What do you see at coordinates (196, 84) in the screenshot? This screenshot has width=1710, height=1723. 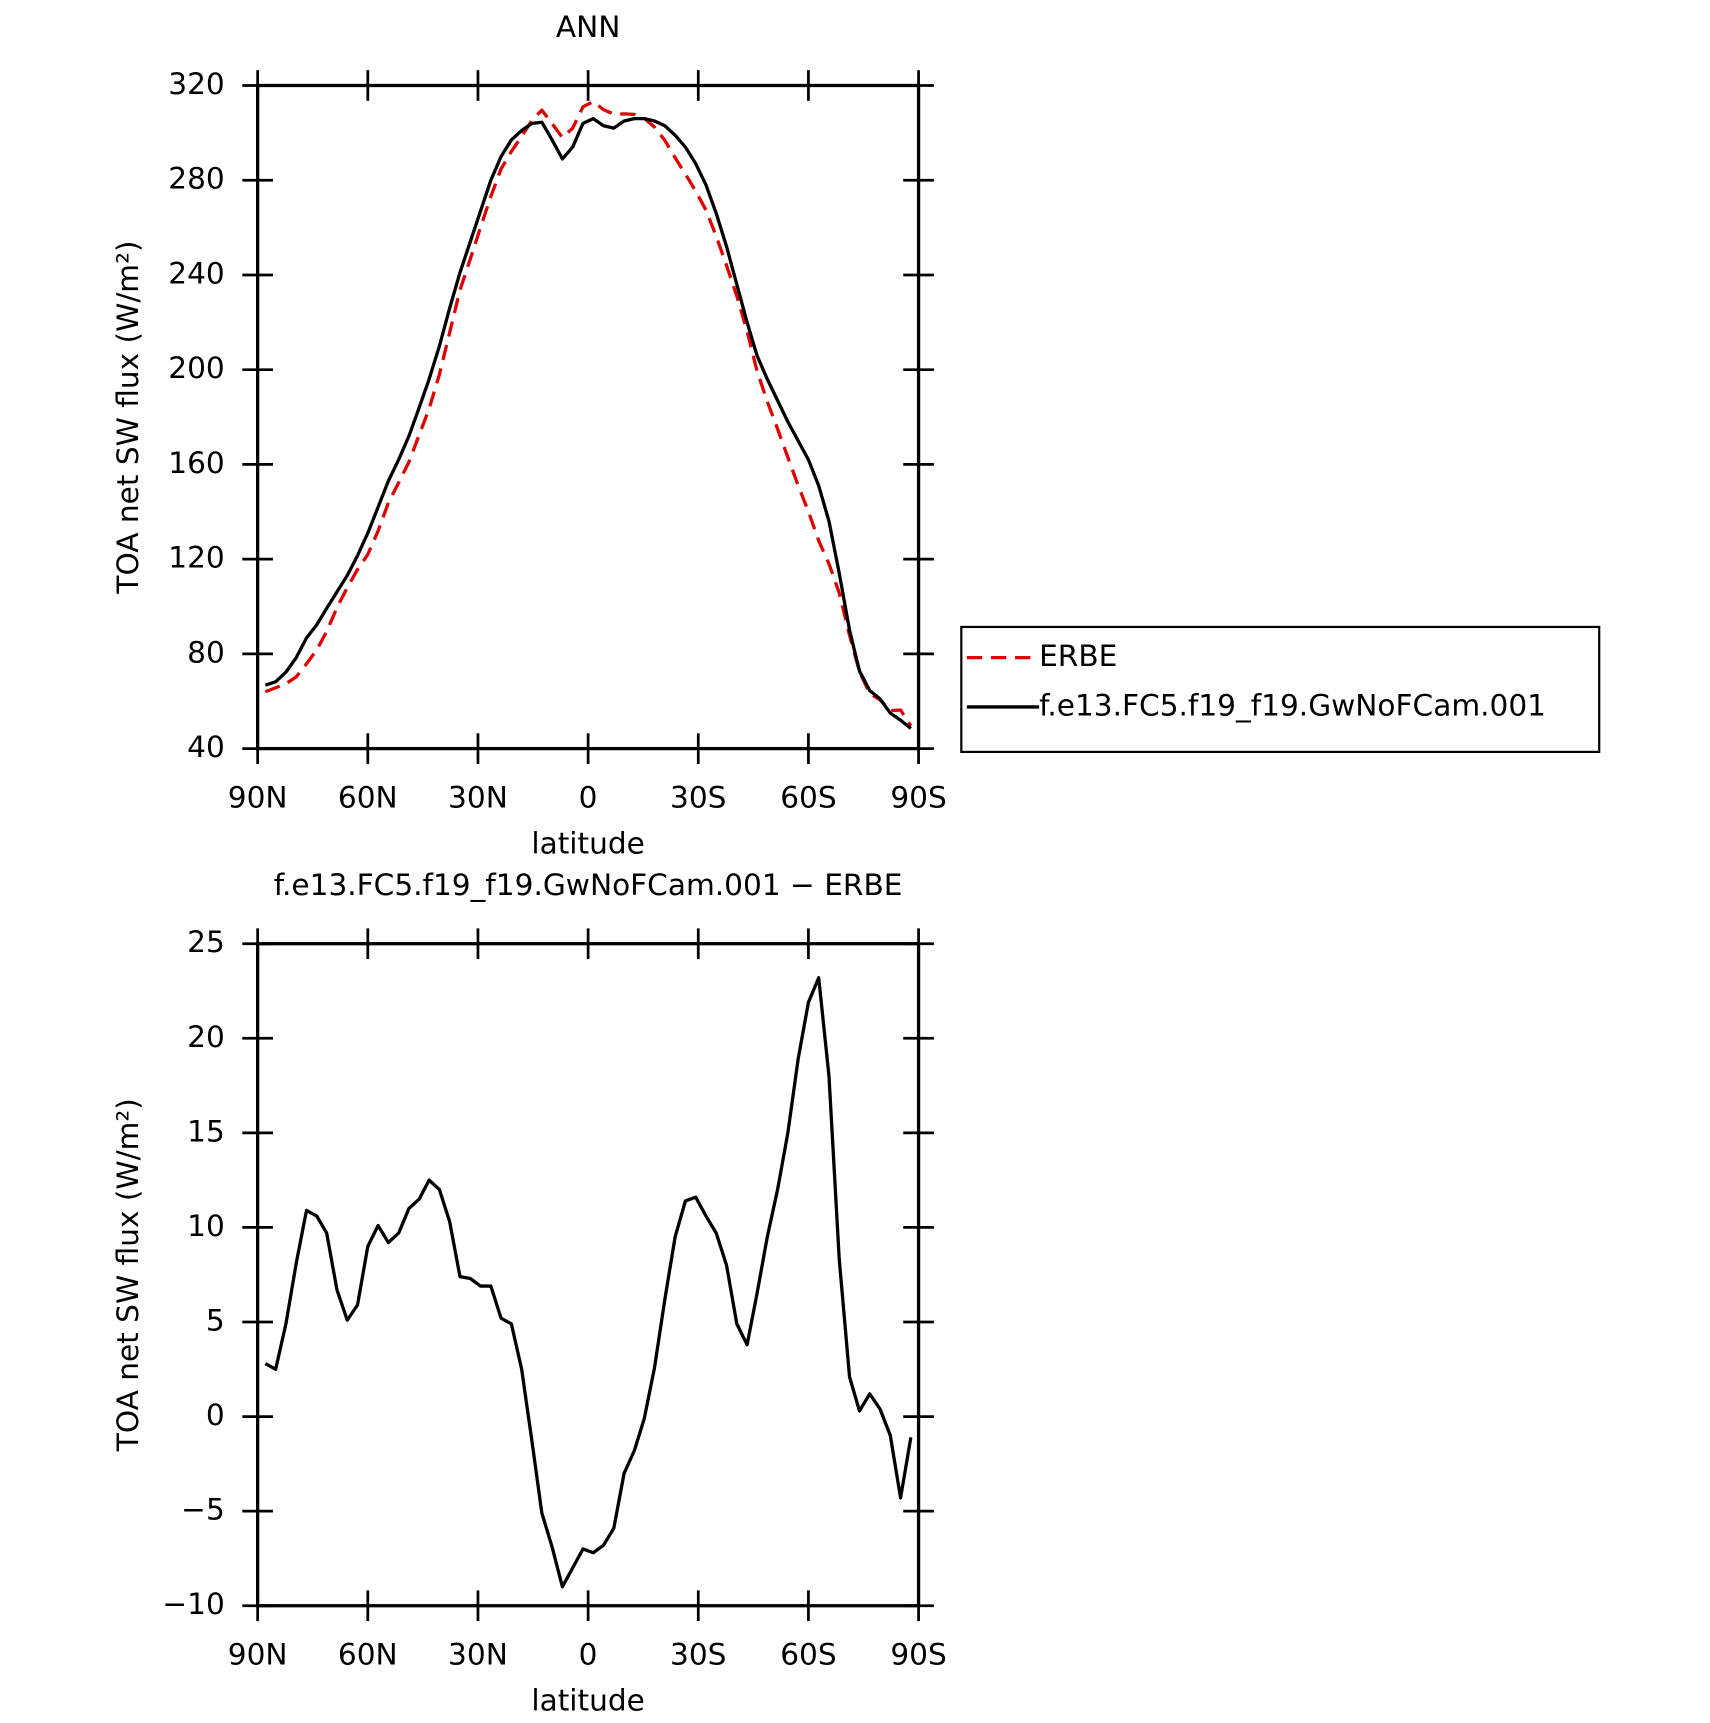 I see `y-tick-label: 320` at bounding box center [196, 84].